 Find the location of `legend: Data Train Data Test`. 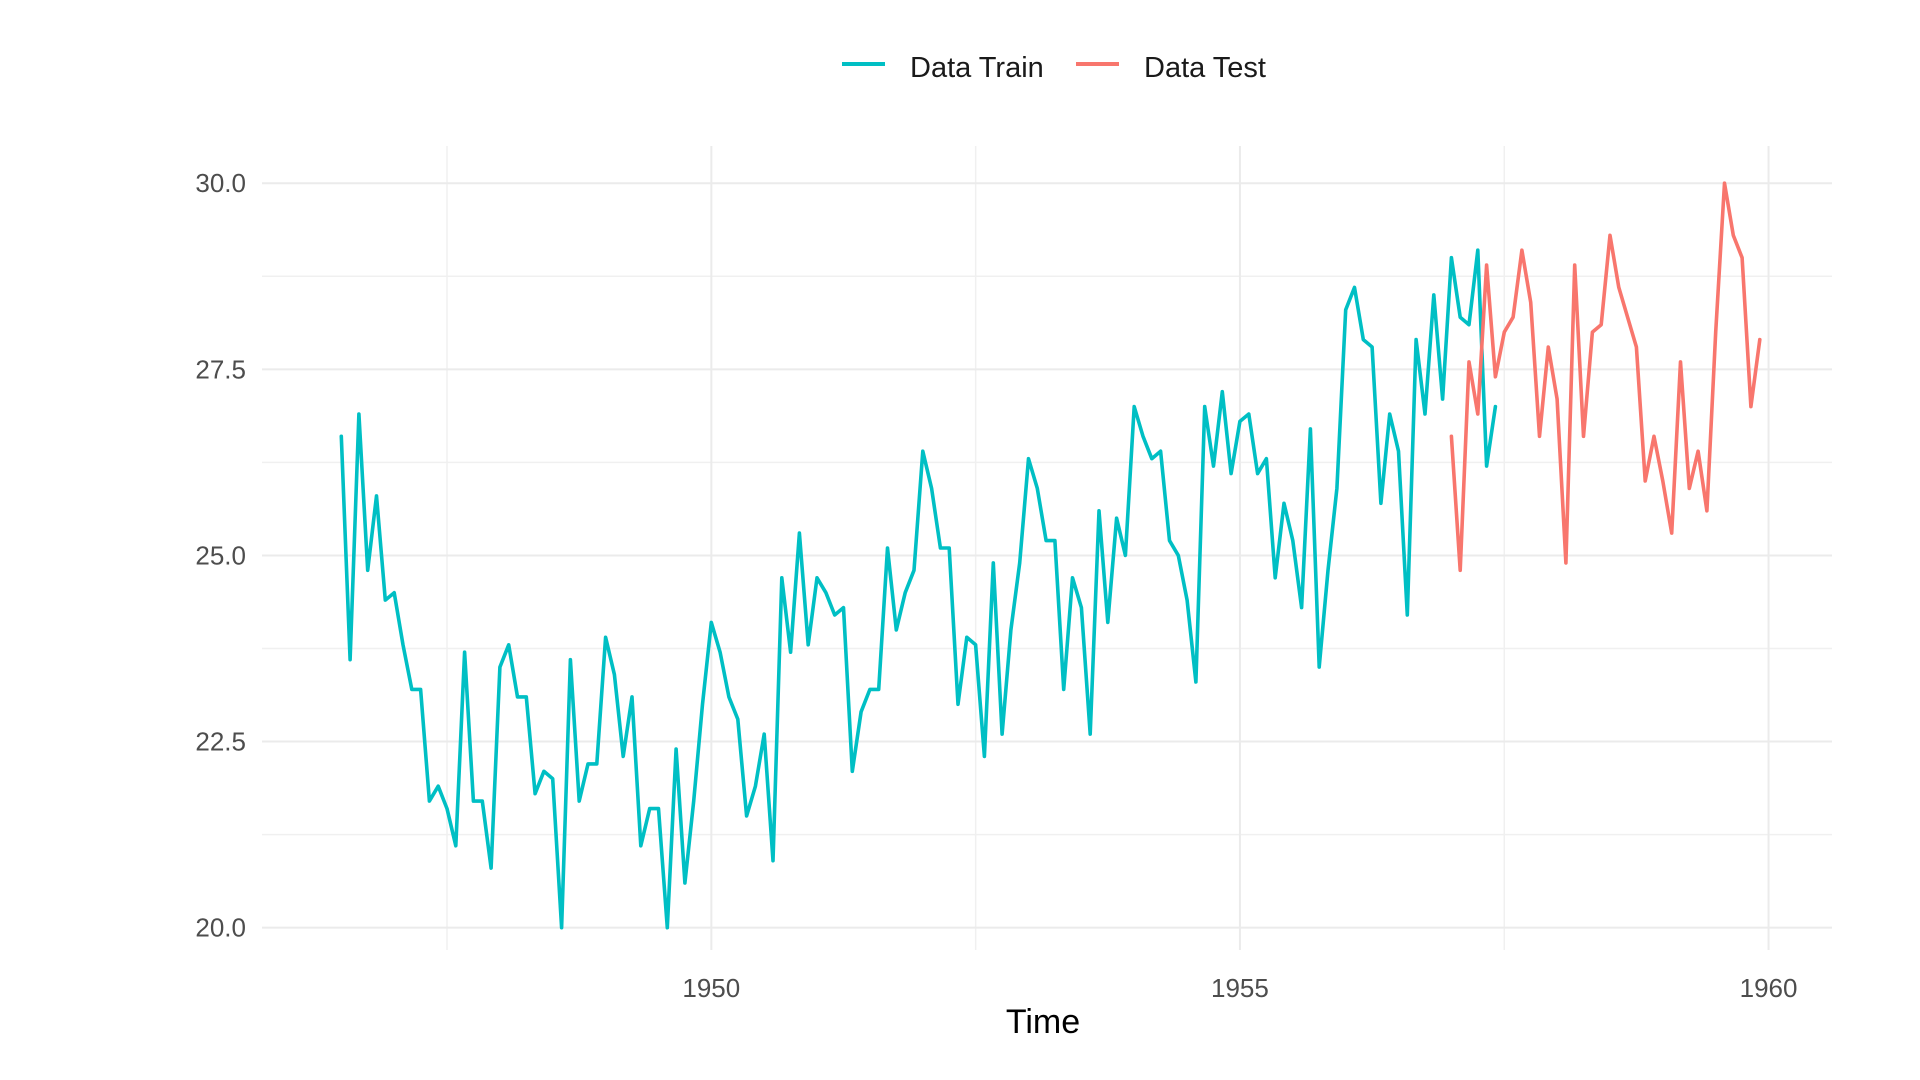

legend: Data Train Data Test is located at coordinates (1054, 68).